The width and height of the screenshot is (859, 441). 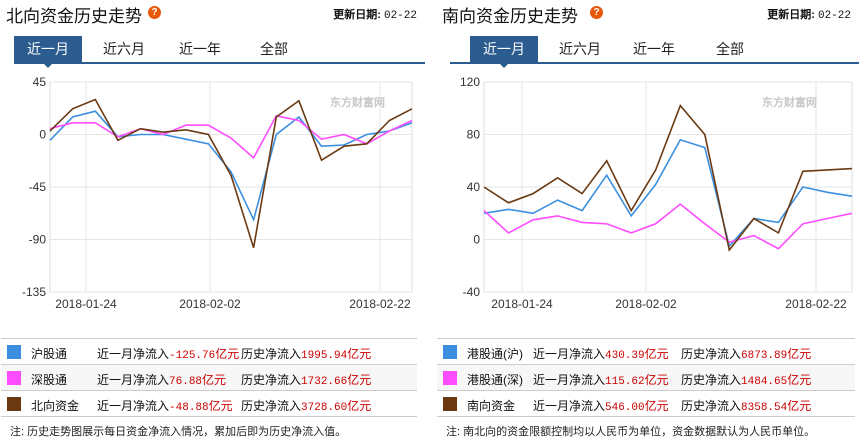 What do you see at coordinates (38, 240) in the screenshot?
I see `y-tick-label: -90` at bounding box center [38, 240].